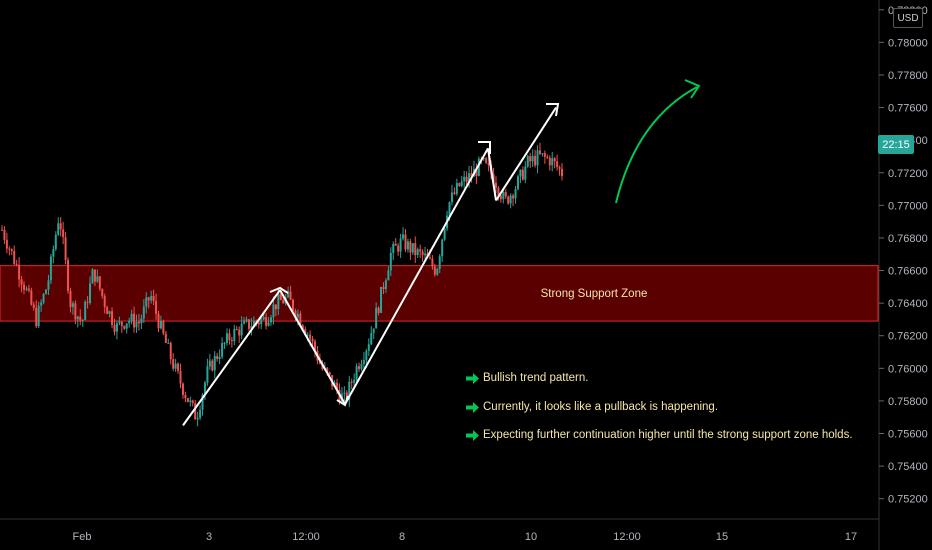 This screenshot has width=932, height=550. I want to click on time-tick-label: 15, so click(722, 537).